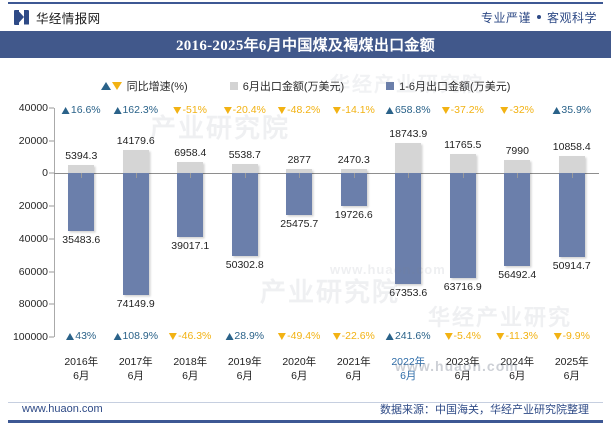 The image size is (611, 425). Describe the element at coordinates (353, 214) in the screenshot. I see `bar-label-cumulative-amount: 19726.6` at that location.